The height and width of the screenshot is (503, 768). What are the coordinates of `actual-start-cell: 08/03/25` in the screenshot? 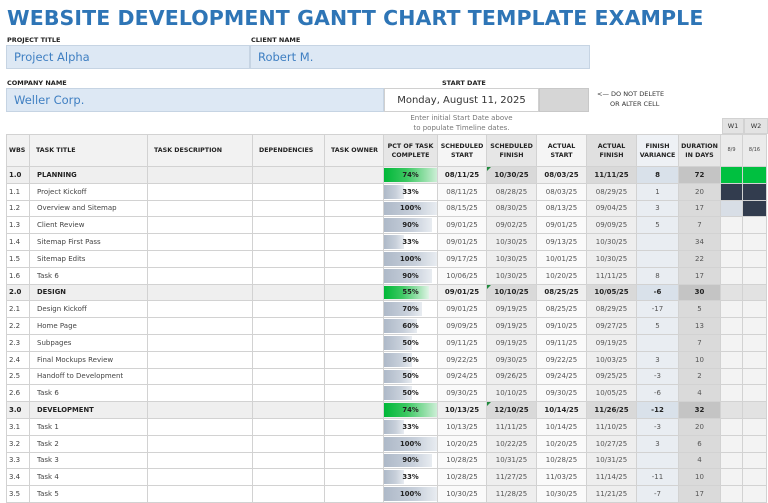 It's located at (561, 191).